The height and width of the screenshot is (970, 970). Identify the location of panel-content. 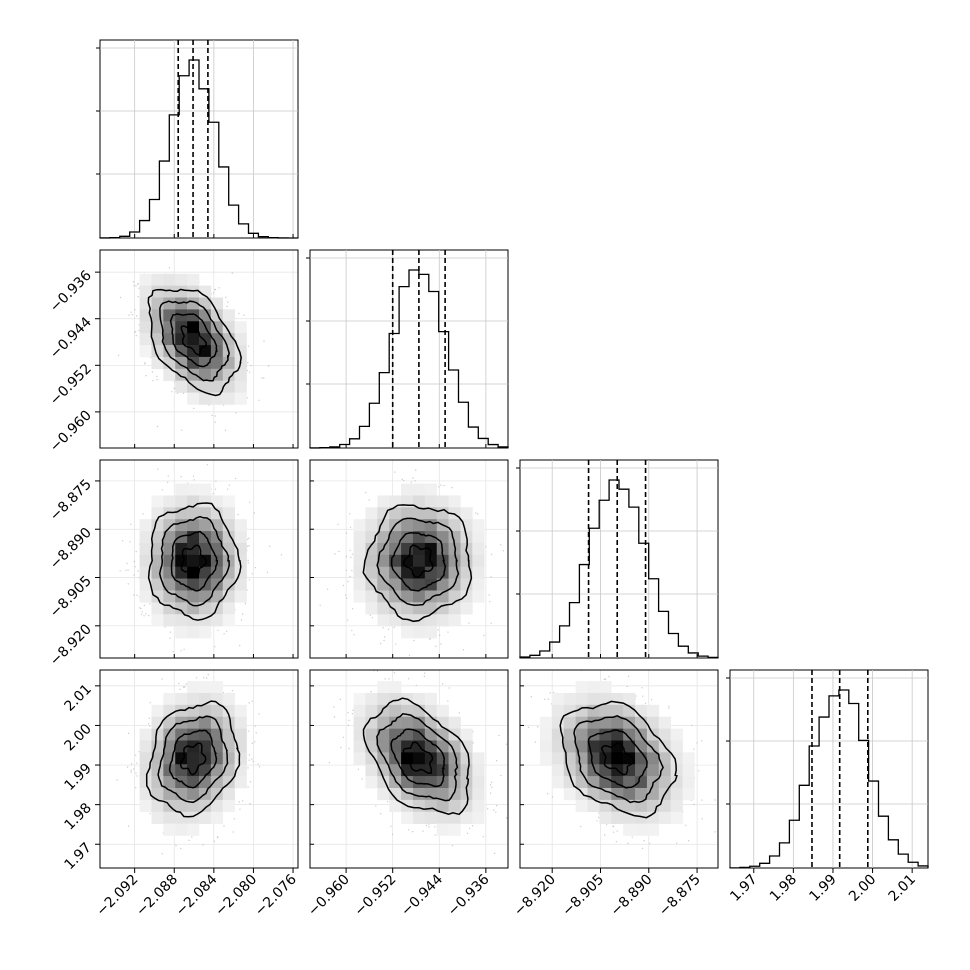
(199, 559).